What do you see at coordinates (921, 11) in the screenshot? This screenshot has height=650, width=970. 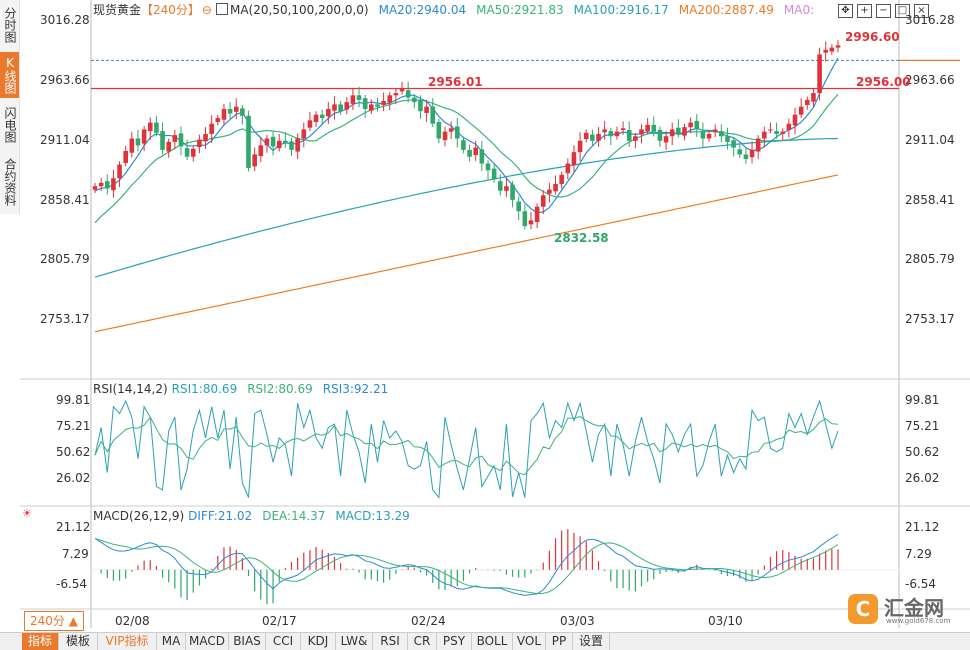 I see `close-icon: ×` at bounding box center [921, 11].